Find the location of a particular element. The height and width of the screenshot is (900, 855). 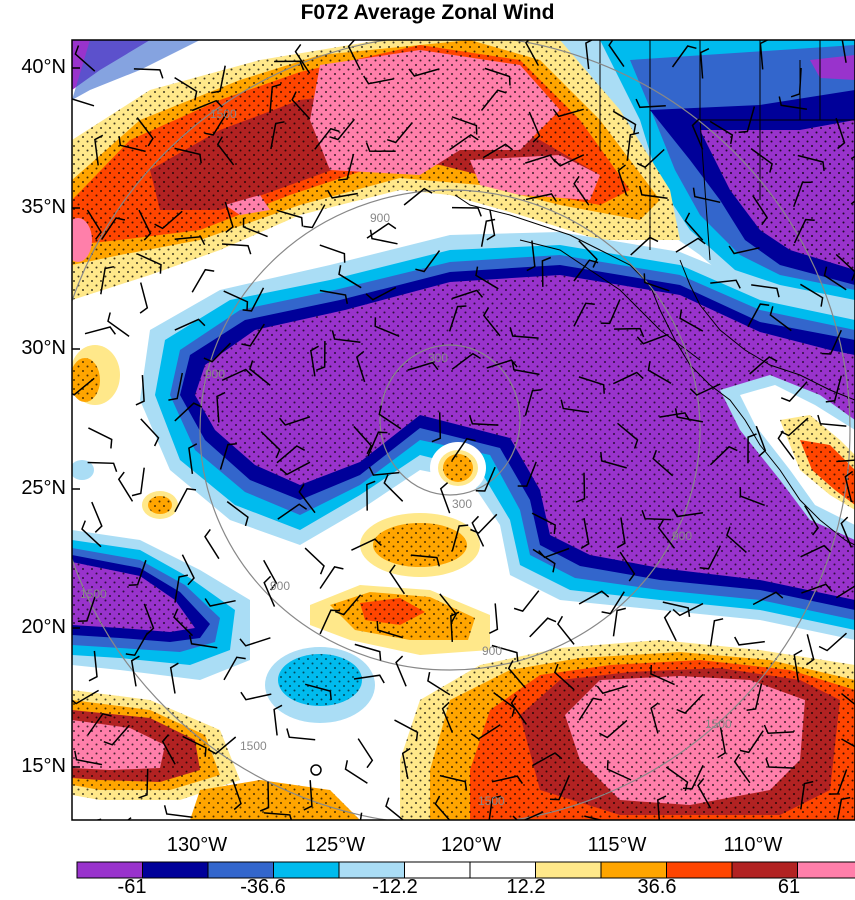

colorbar-label: 36.6 is located at coordinates (657, 887).